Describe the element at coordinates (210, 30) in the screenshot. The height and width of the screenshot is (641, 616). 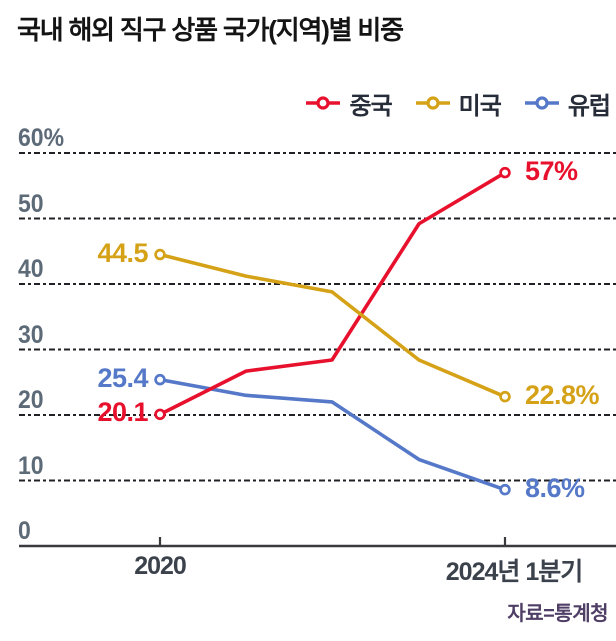
I see `page-title: 국내 해외 직구 상품 국가(지역)별 비중` at that location.